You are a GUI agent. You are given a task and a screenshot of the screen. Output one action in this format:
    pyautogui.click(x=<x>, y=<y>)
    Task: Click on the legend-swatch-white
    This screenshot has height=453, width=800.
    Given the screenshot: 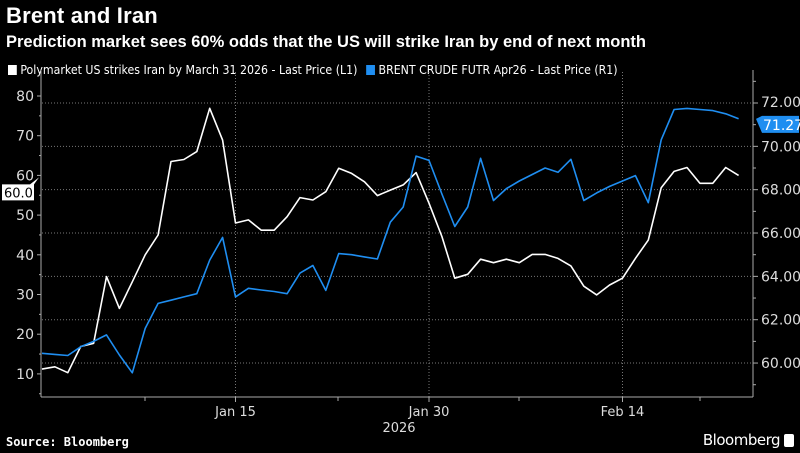 What is the action you would take?
    pyautogui.click(x=12, y=69)
    